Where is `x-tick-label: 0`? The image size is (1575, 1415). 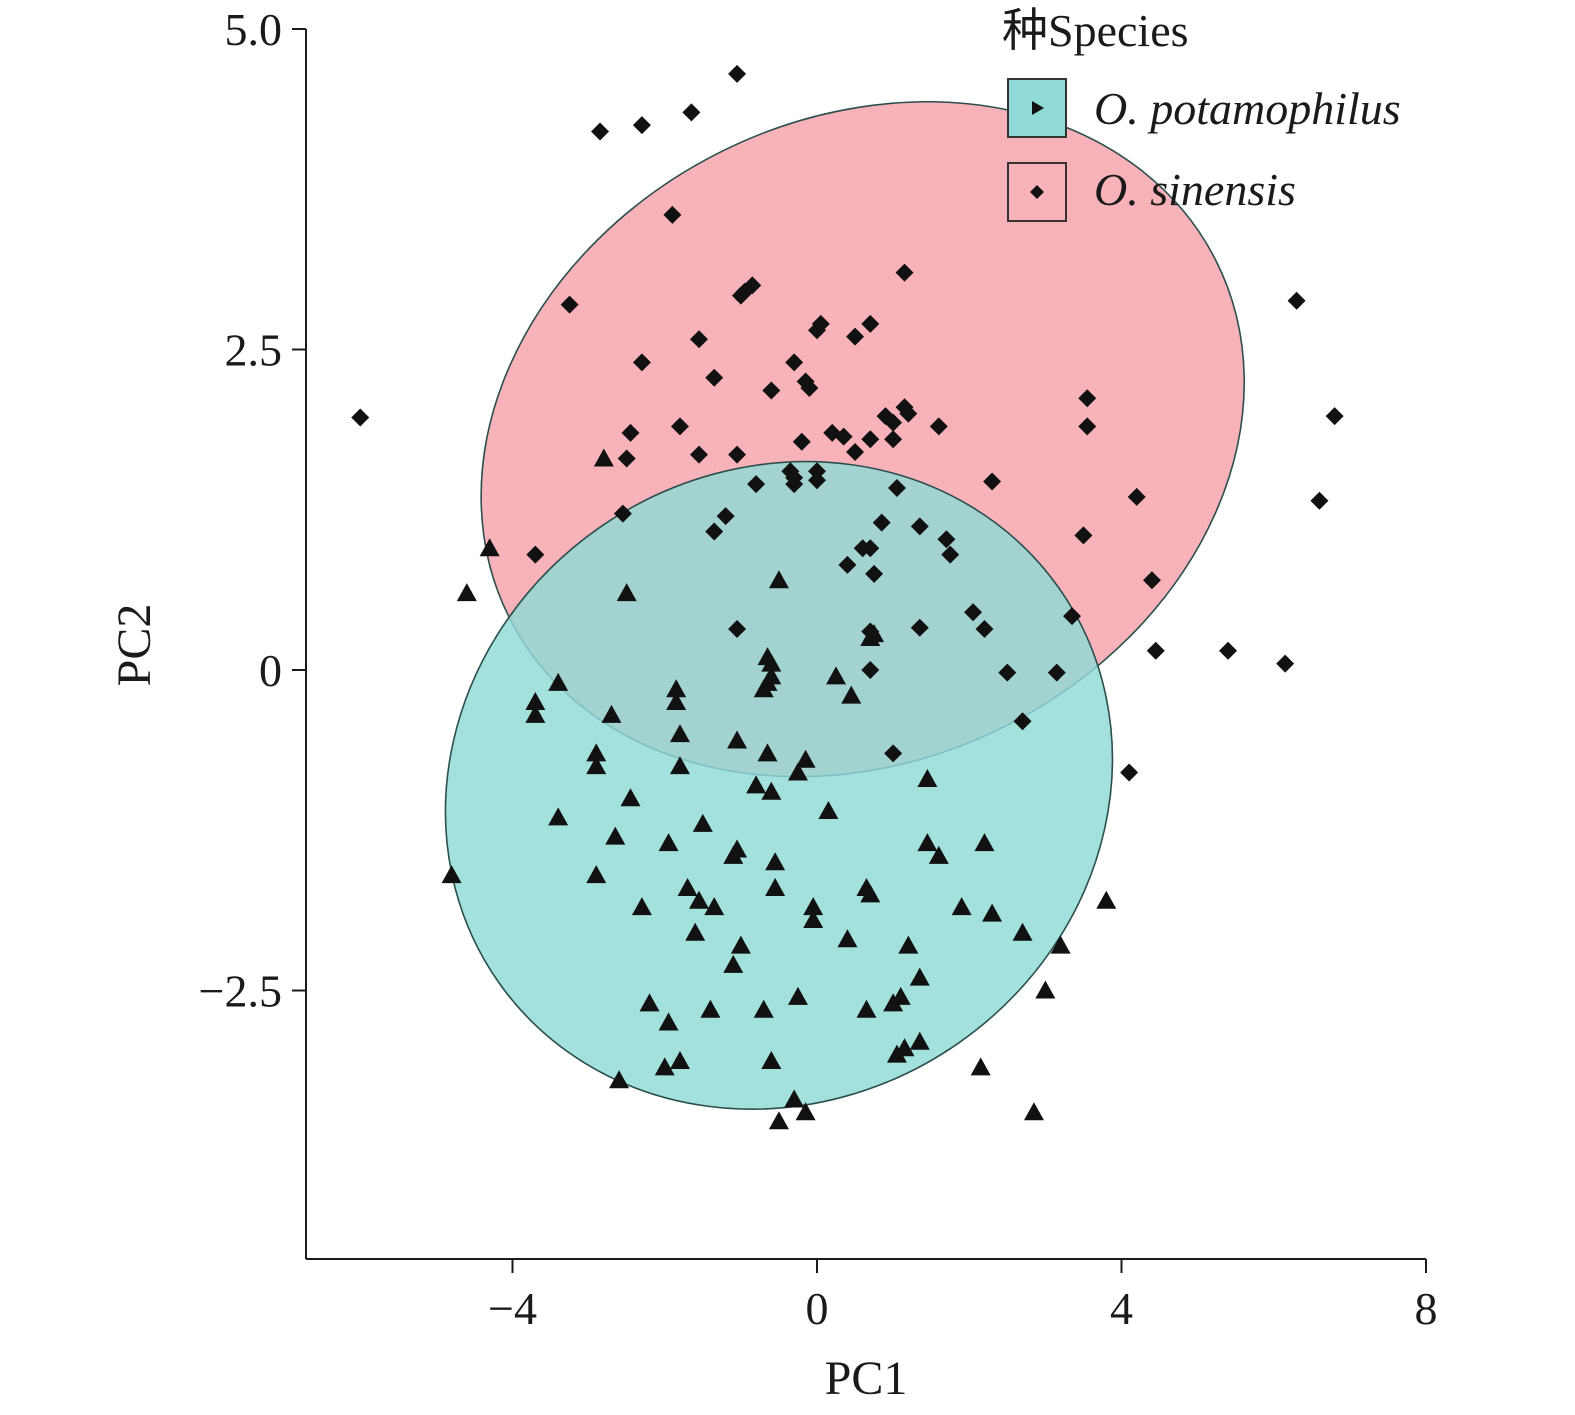 x-tick-label: 0 is located at coordinates (817, 1308).